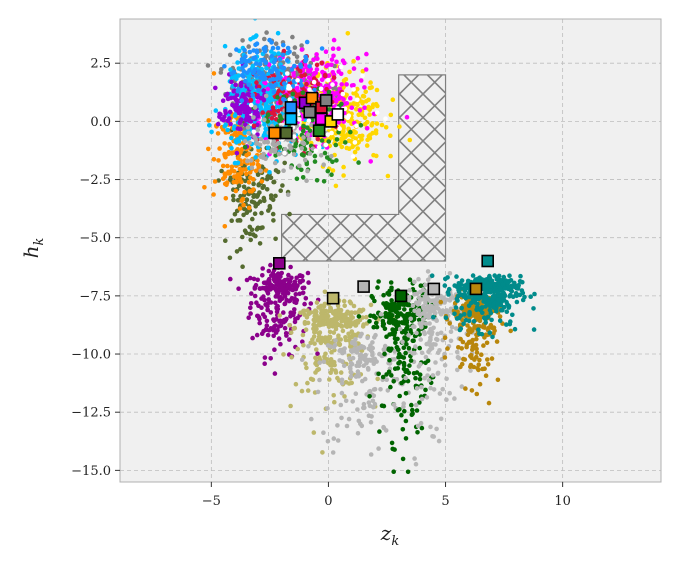 This screenshot has height=563, width=683. I want to click on y-tick-label: −15.0, so click(91, 471).